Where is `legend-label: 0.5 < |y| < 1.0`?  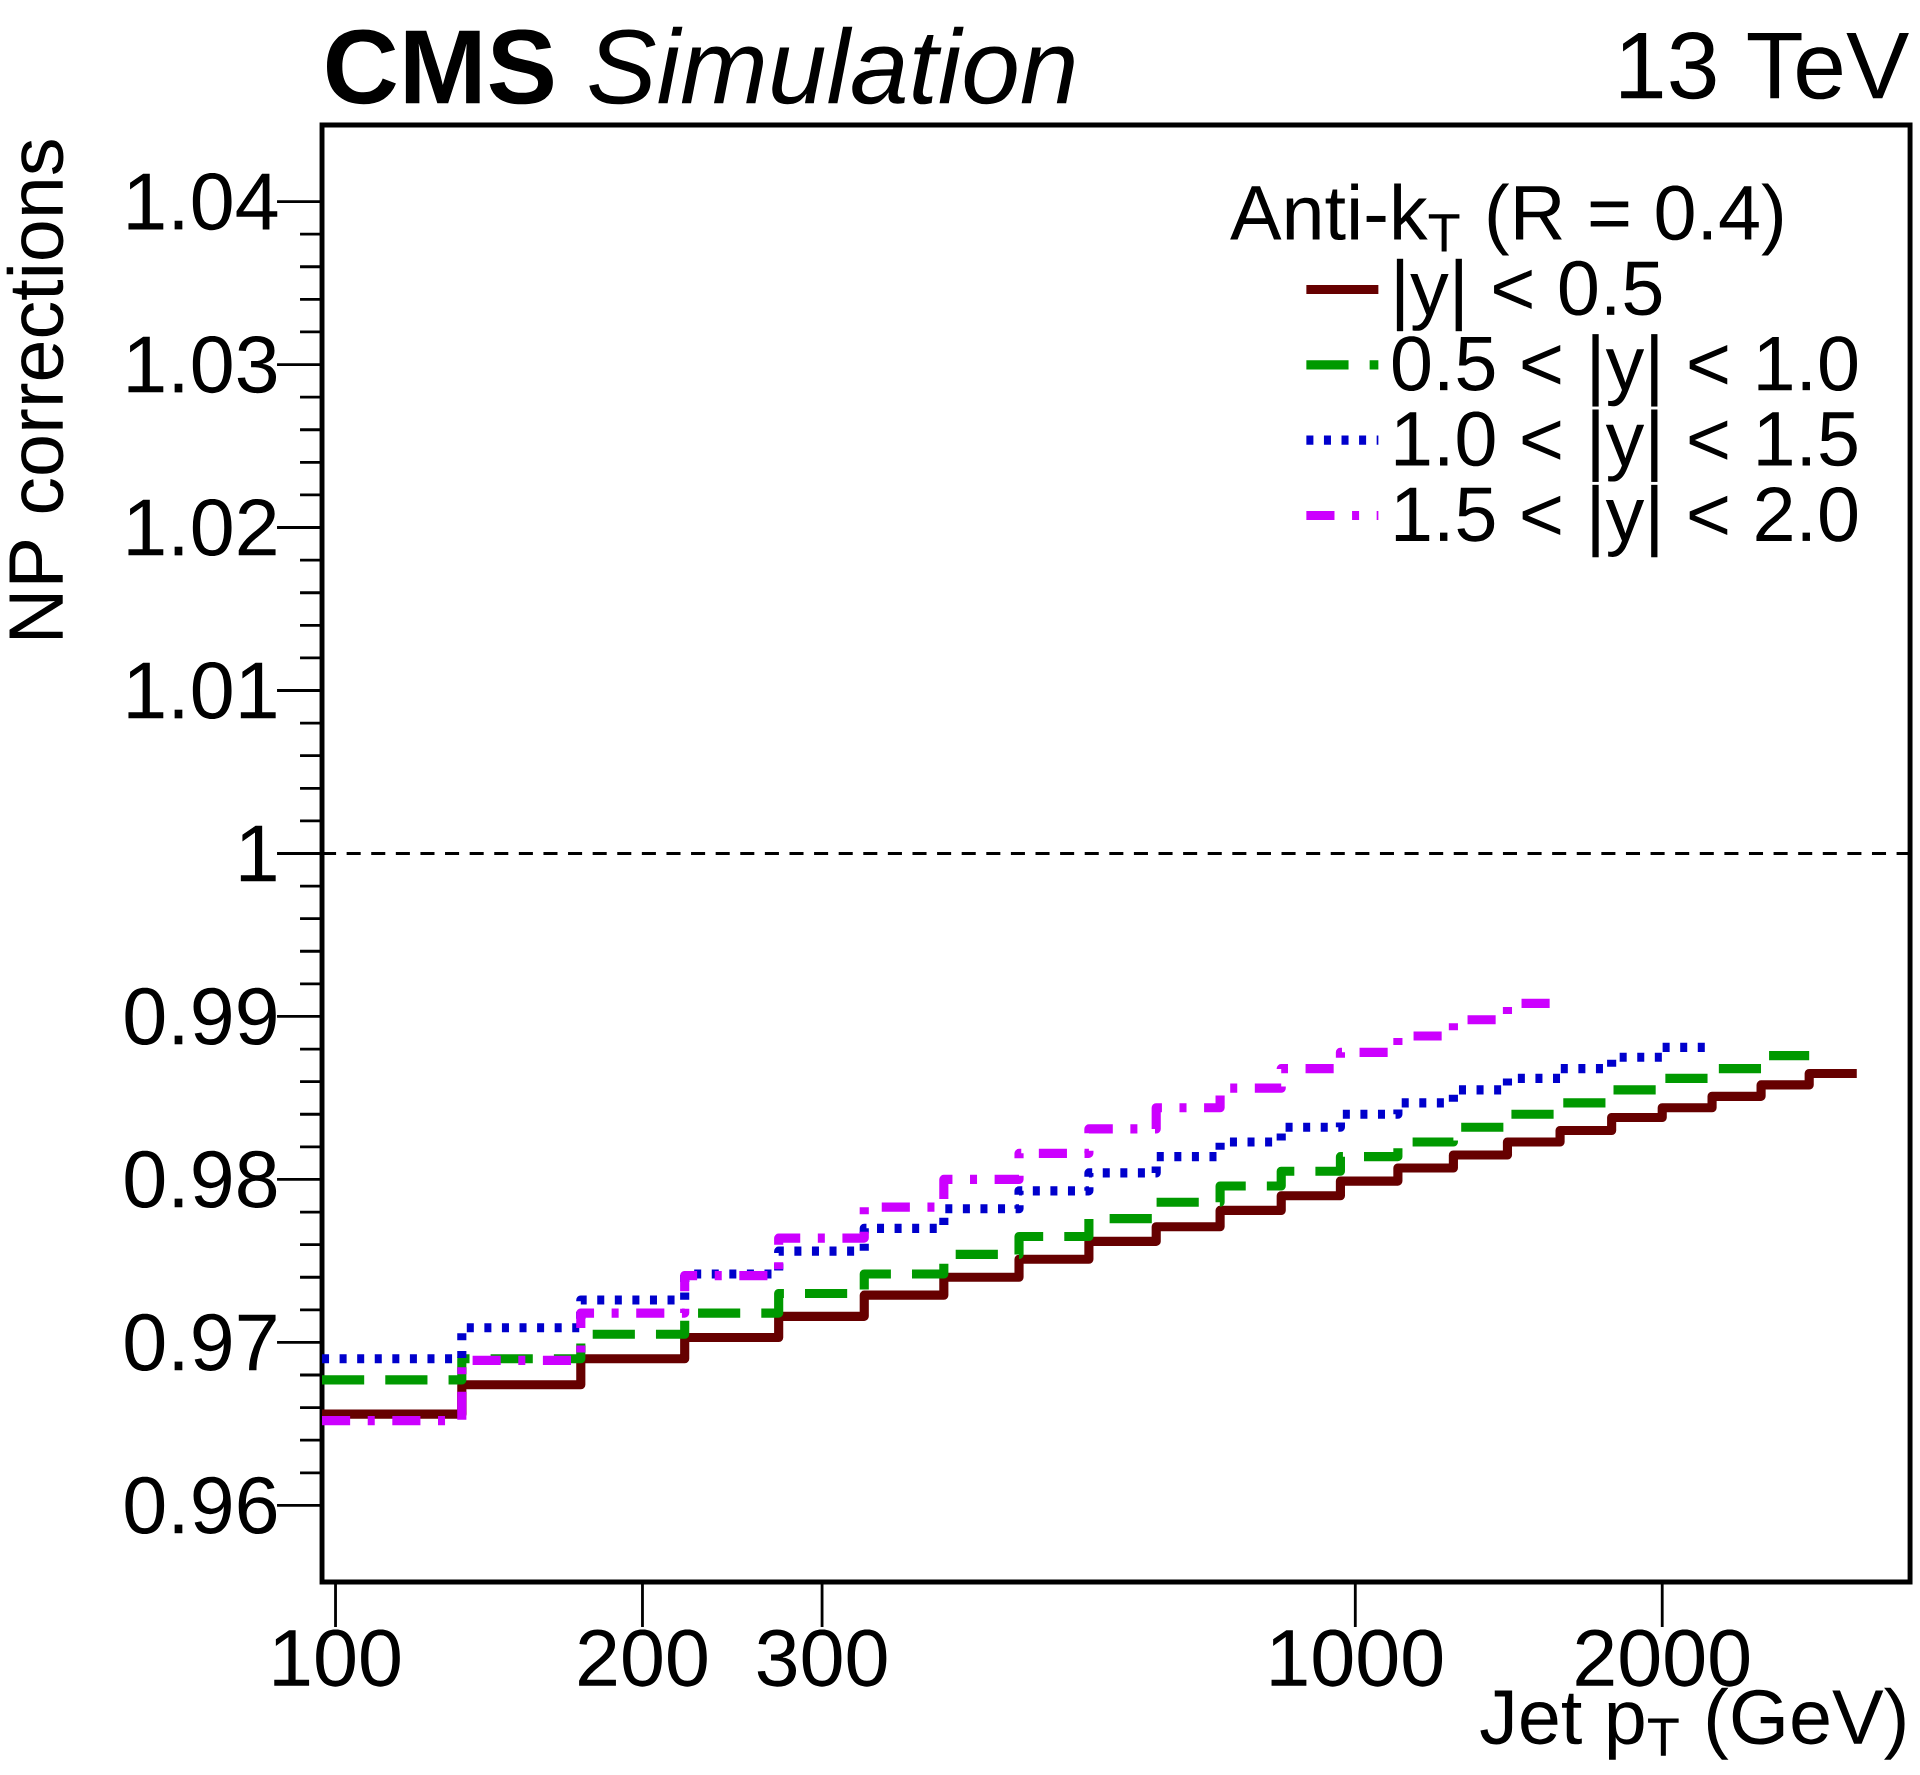 legend-label: 0.5 < |y| < 1.0 is located at coordinates (1625, 370).